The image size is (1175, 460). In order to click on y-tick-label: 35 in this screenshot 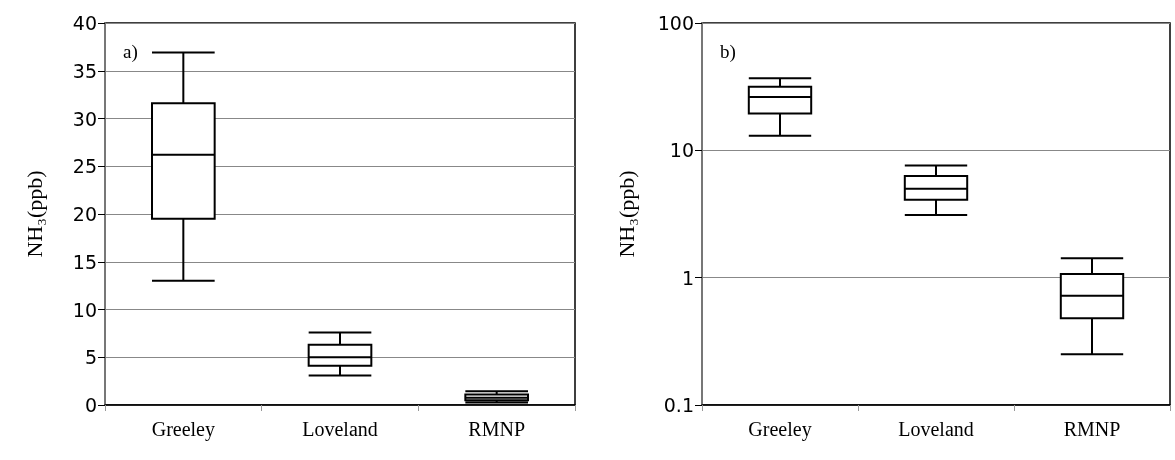, I will do `click(84, 70)`.